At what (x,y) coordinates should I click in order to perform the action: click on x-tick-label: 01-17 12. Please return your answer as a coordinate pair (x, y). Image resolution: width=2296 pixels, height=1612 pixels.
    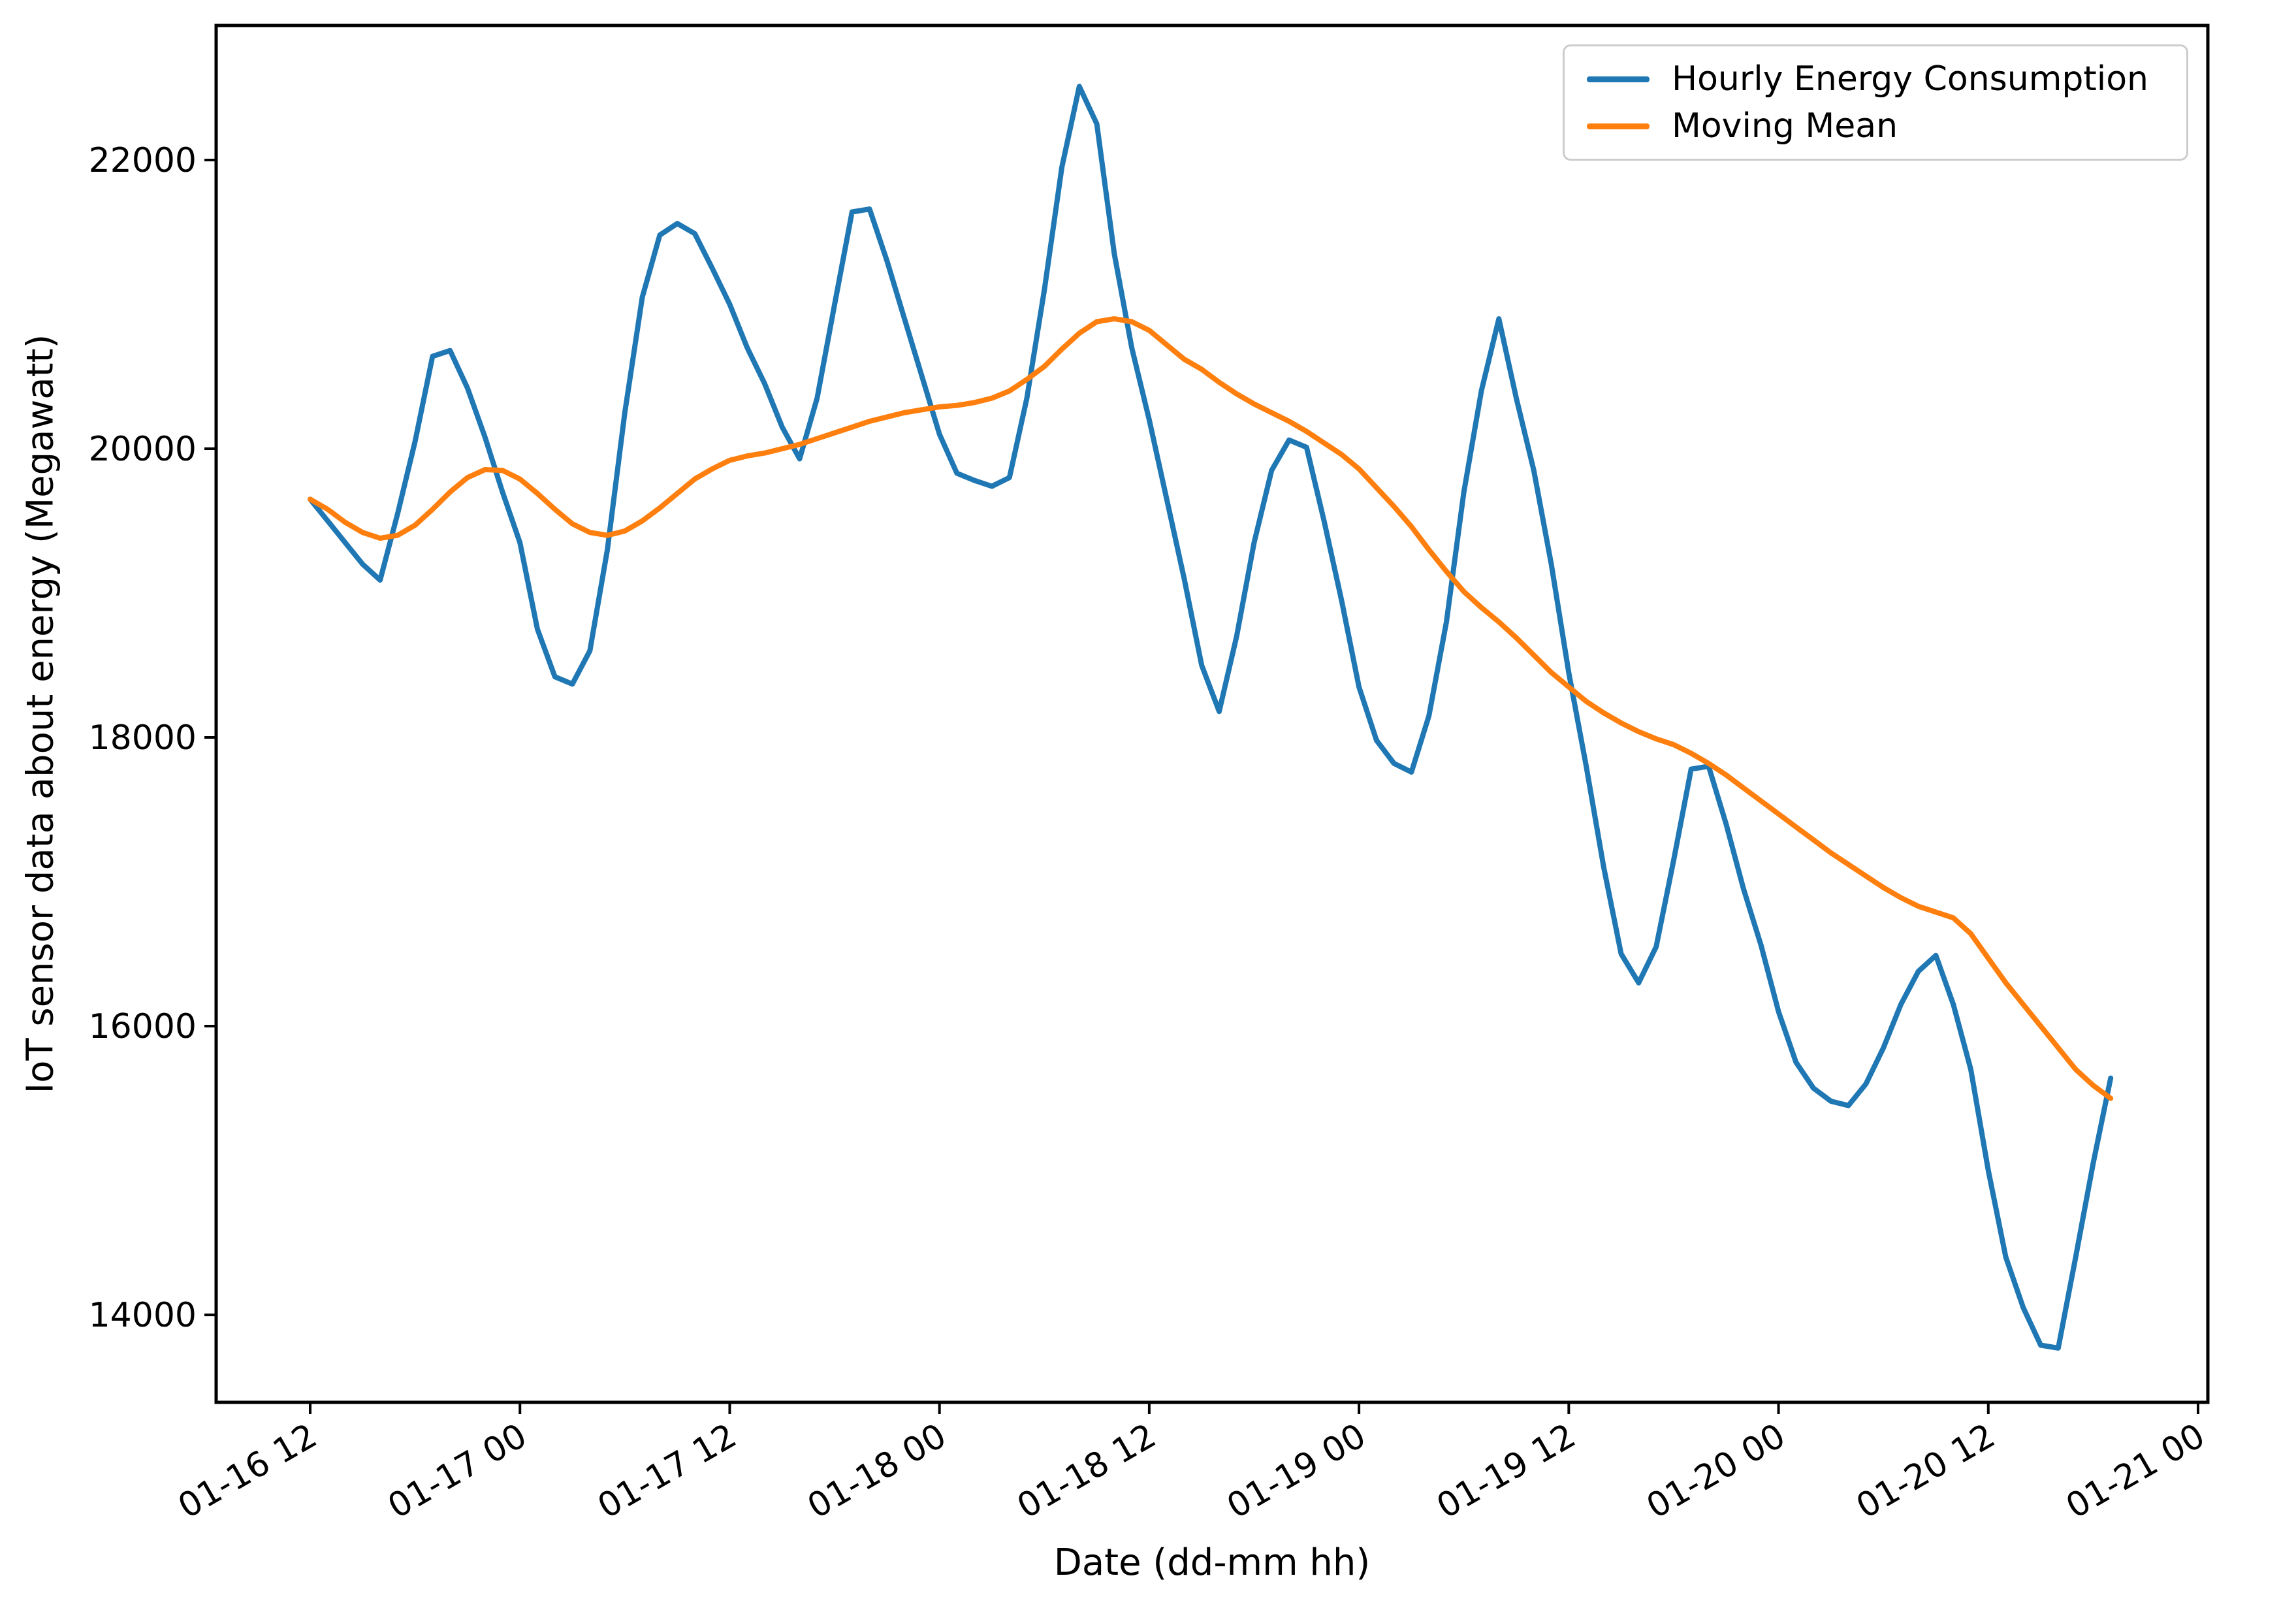
    Looking at the image, I should click on (666, 1471).